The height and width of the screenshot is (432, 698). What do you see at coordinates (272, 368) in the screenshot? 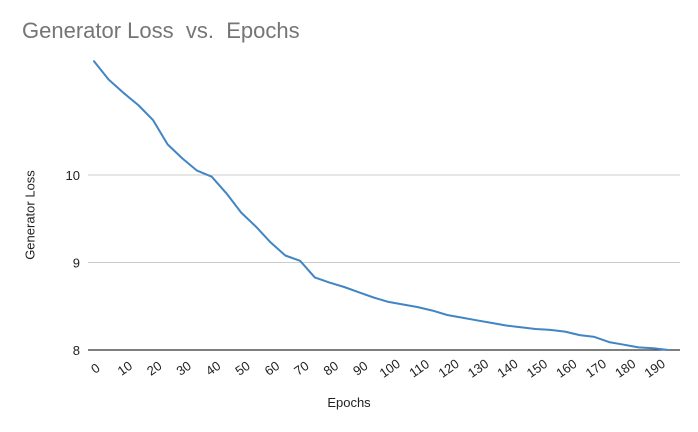
I see `x-tick-label: 60` at bounding box center [272, 368].